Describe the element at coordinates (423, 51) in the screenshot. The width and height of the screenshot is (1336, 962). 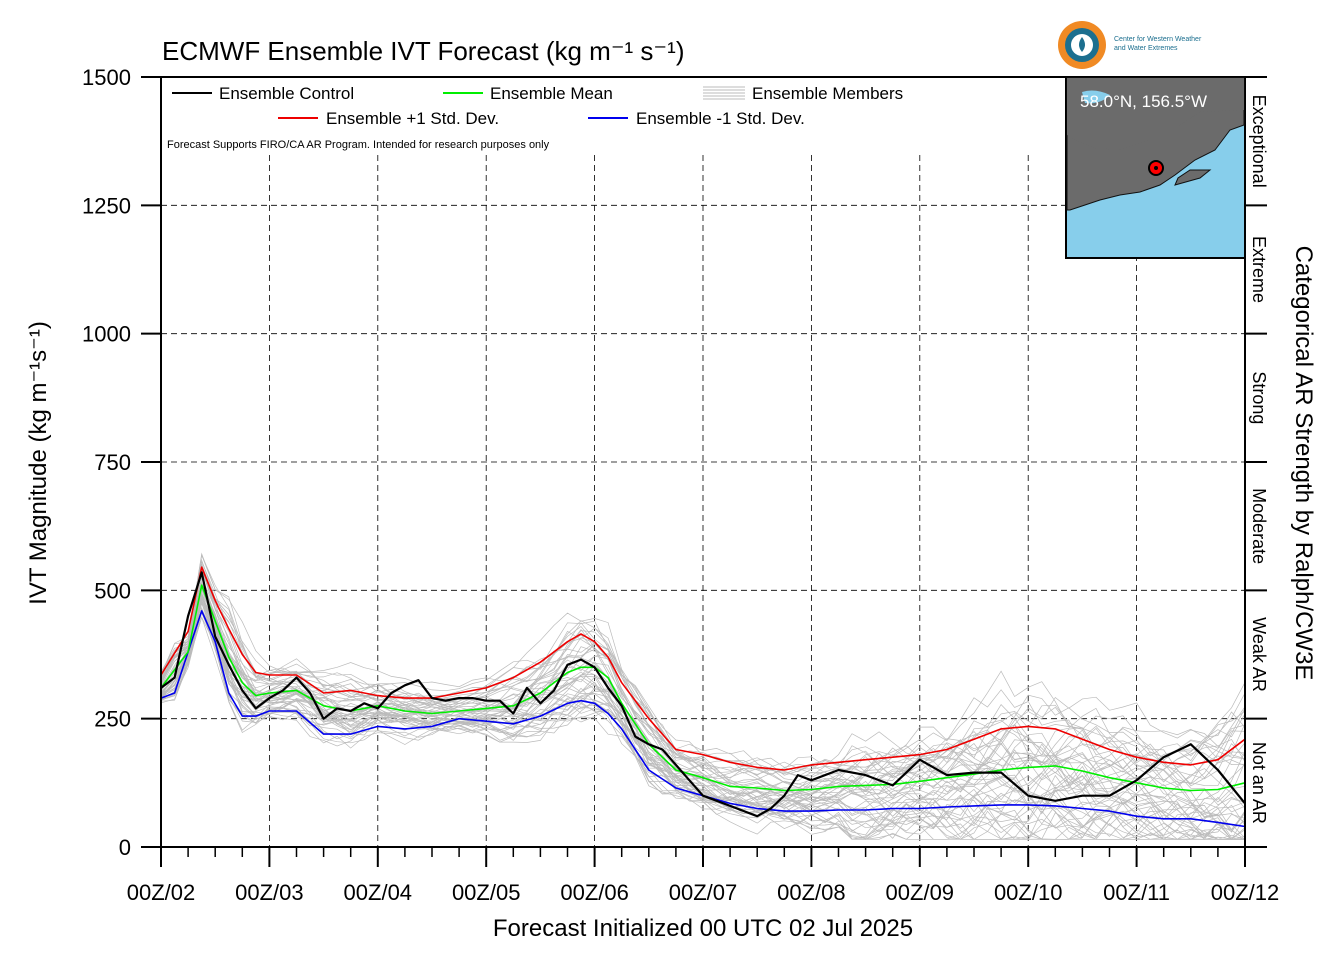
I see `chart-title: ECMWF Ensemble IVT Forecast (kg m⁻¹ s⁻¹)` at that location.